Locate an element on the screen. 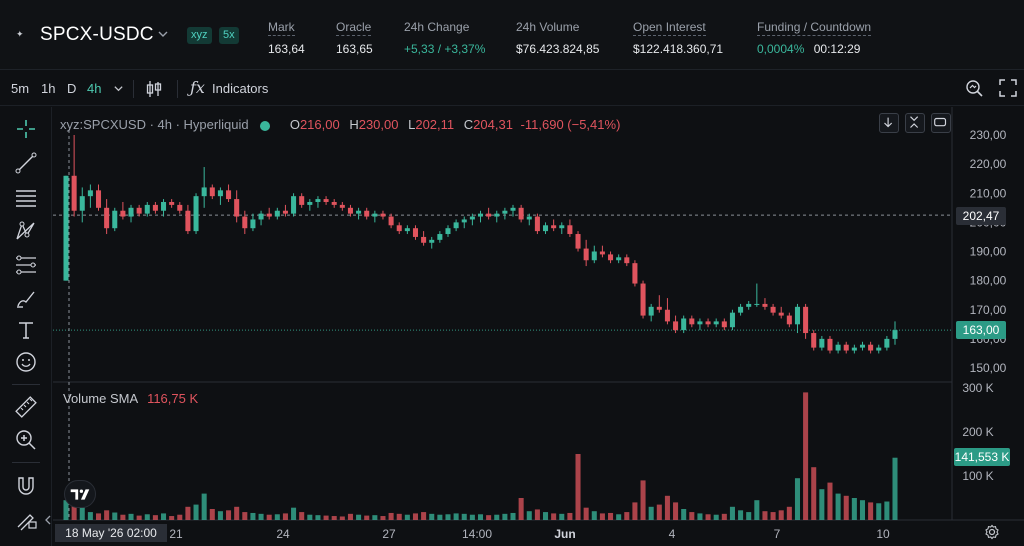  leverage-tag: 5x is located at coordinates (229, 35).